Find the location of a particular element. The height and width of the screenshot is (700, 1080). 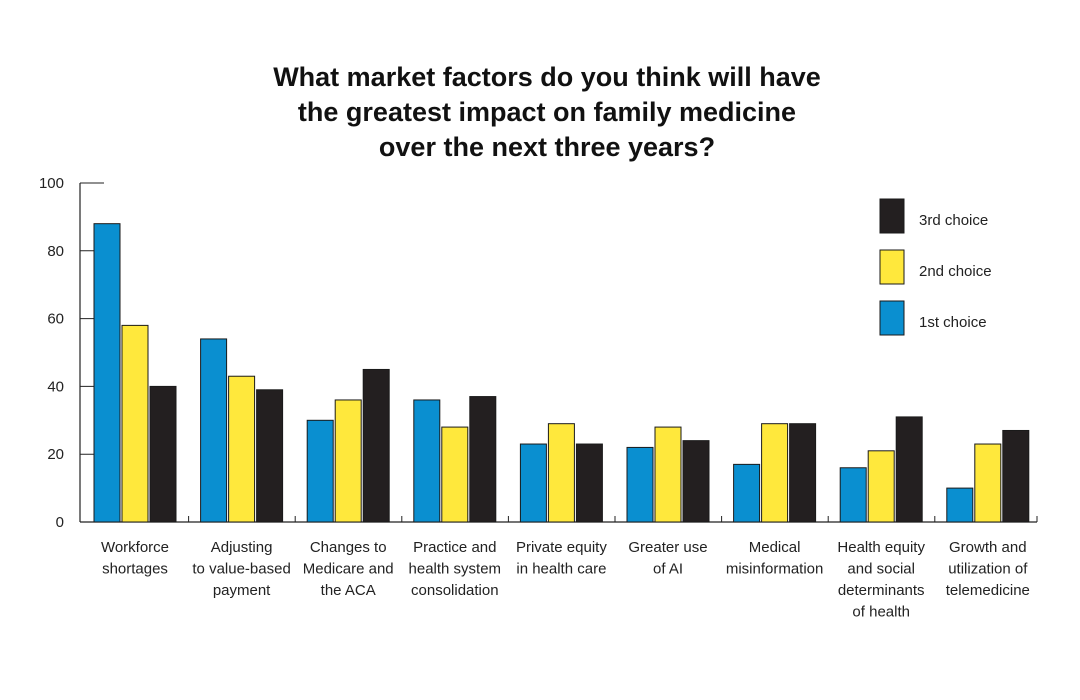

category-label: and social is located at coordinates (881, 569).